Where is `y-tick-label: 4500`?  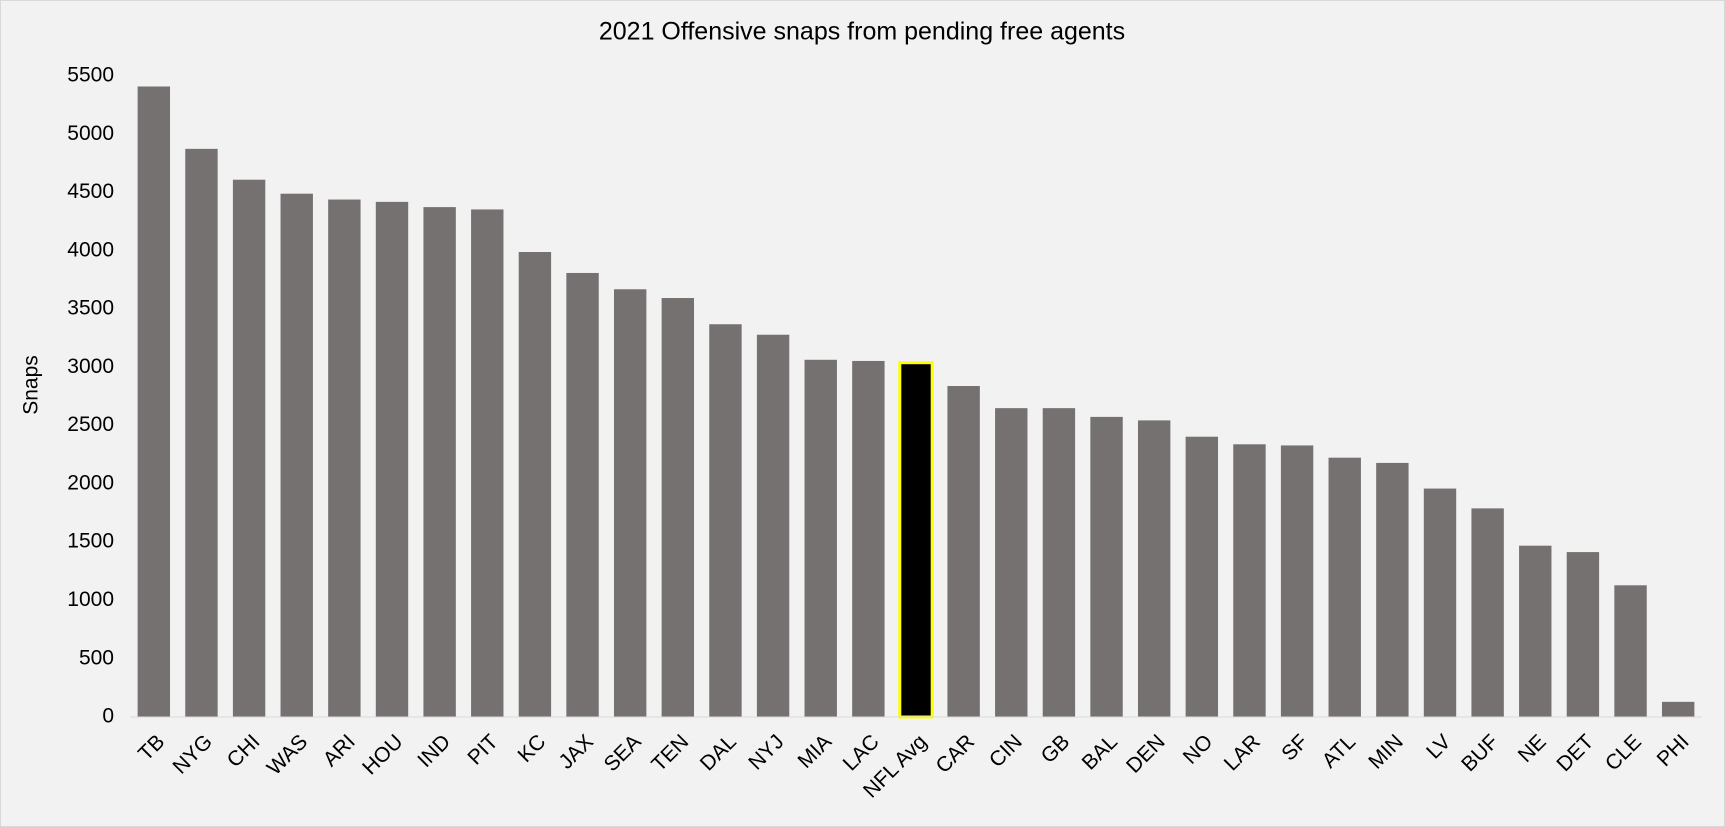 y-tick-label: 4500 is located at coordinates (90, 191).